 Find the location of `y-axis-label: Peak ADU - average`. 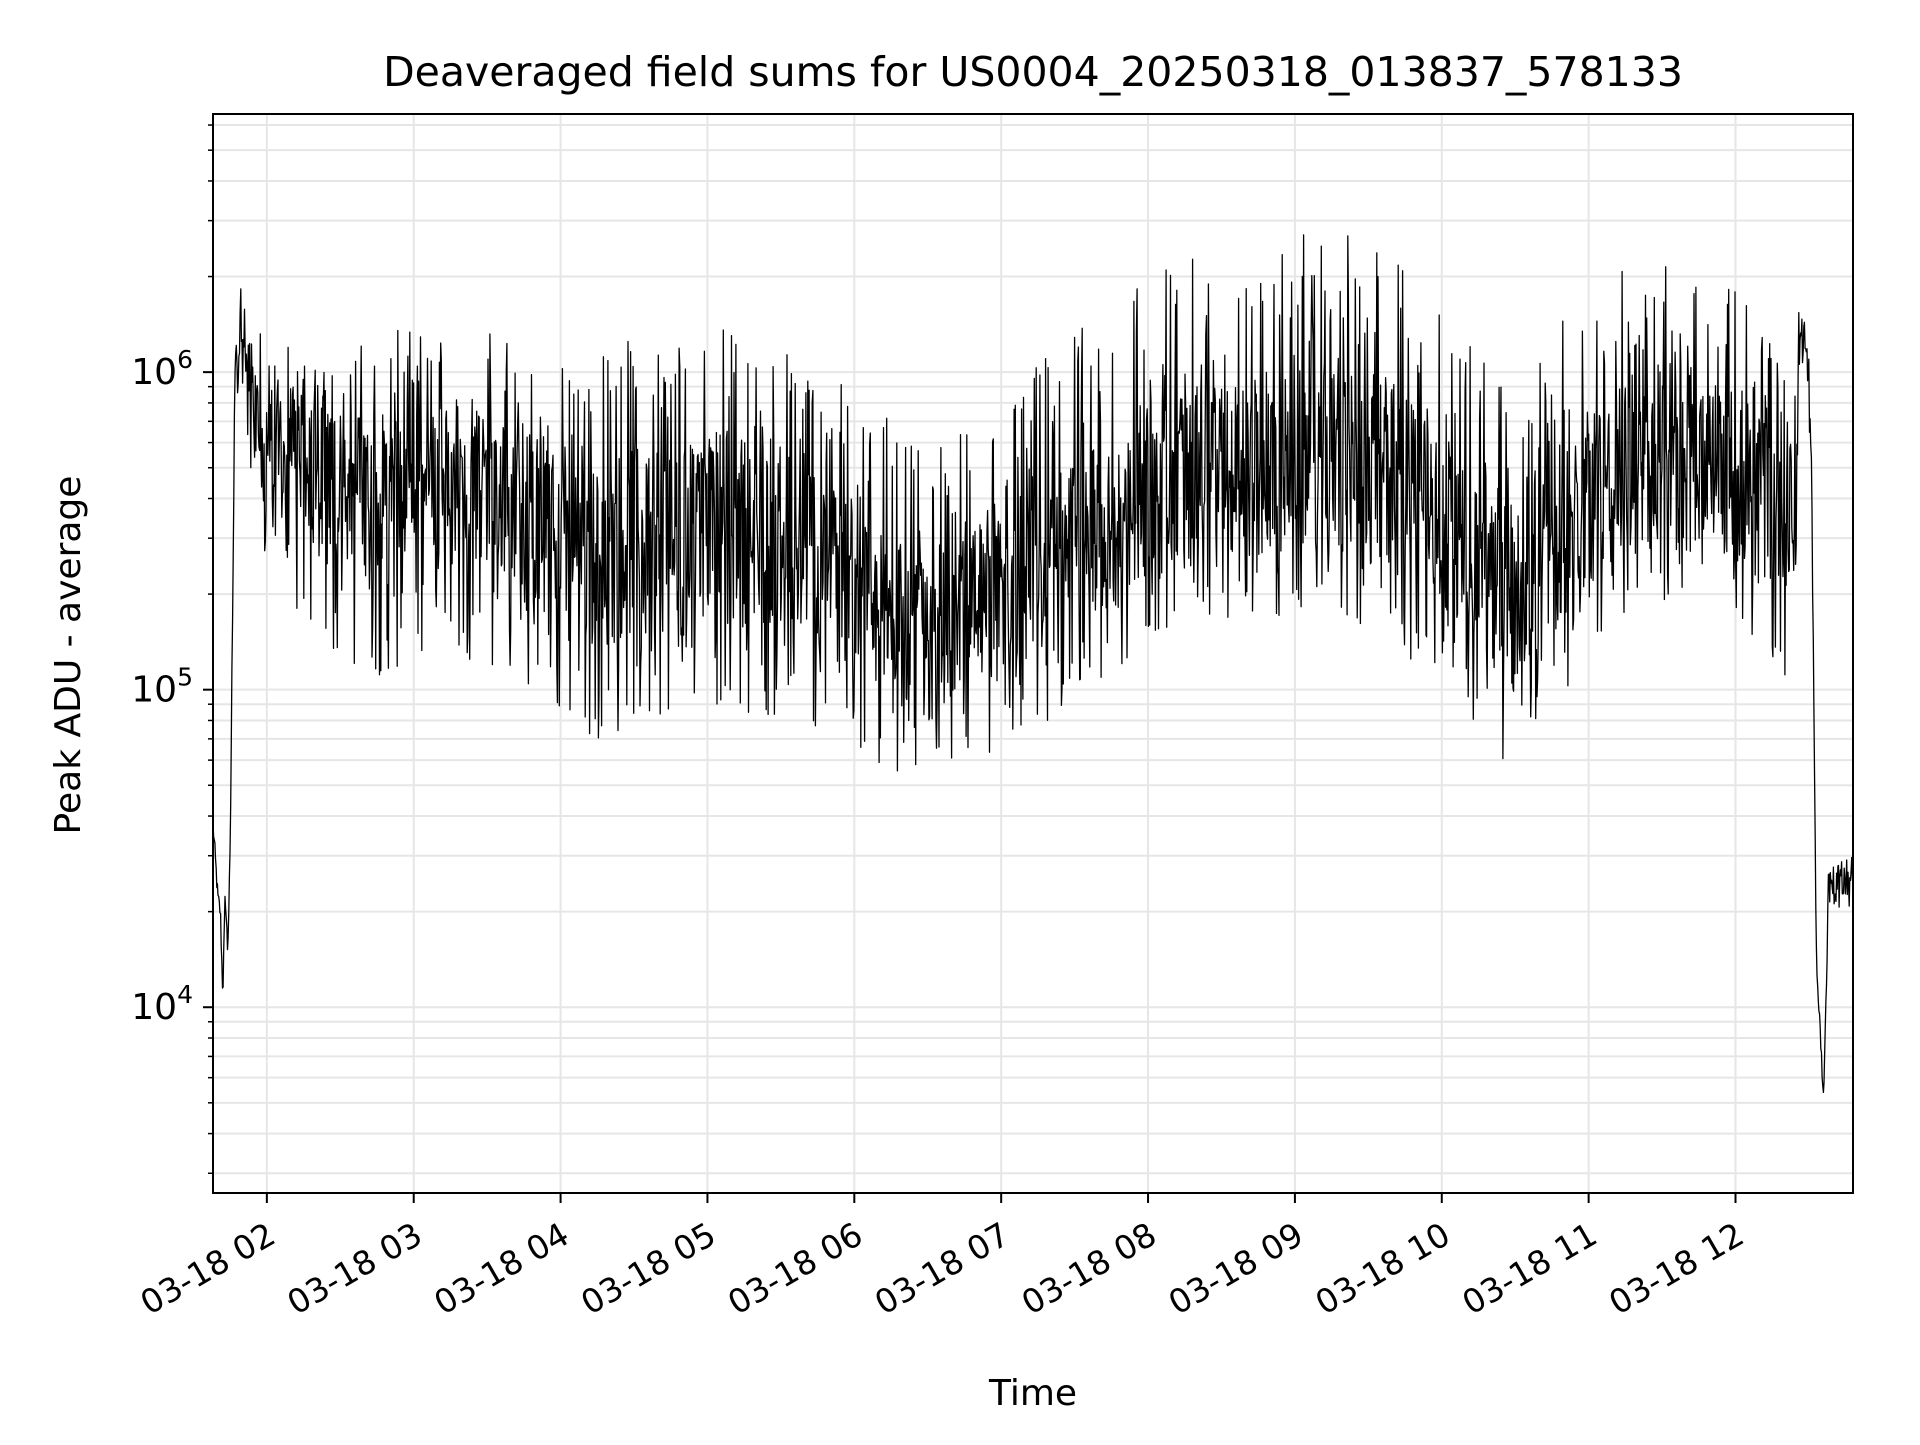

y-axis-label: Peak ADU - average is located at coordinates (68, 655).